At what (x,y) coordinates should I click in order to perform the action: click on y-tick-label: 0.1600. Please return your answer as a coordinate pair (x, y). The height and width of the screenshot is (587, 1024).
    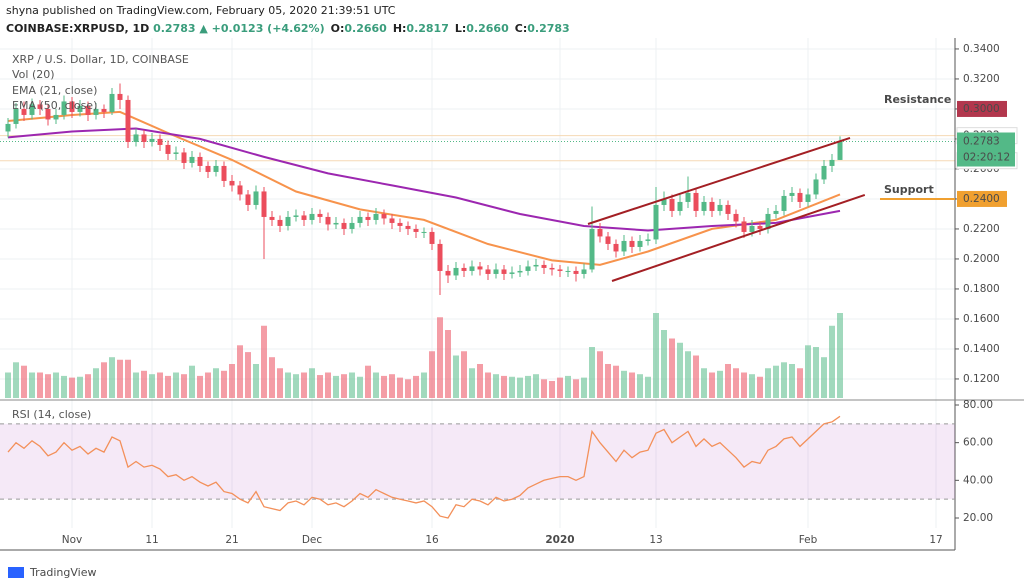
    Looking at the image, I should click on (981, 319).